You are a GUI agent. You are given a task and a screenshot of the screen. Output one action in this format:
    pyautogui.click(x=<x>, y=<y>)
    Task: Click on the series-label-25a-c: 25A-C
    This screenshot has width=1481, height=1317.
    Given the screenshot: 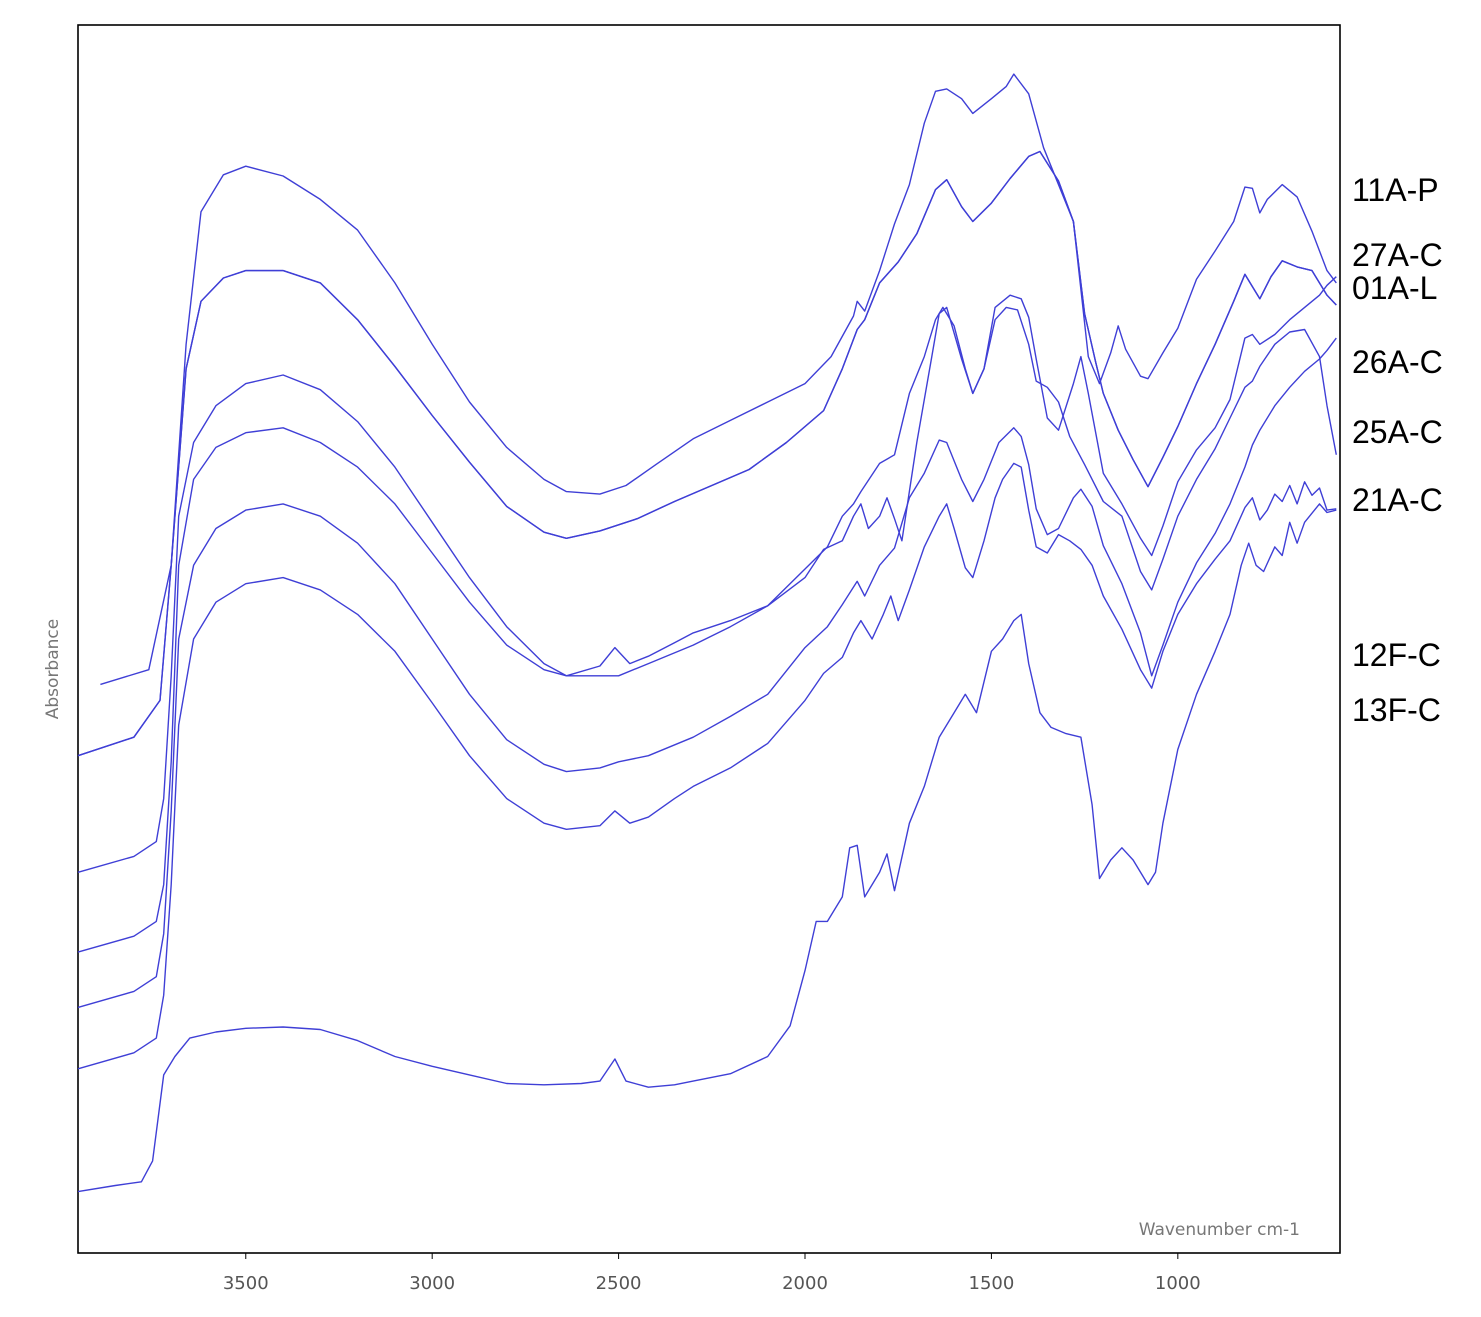 What is the action you would take?
    pyautogui.click(x=1397, y=432)
    